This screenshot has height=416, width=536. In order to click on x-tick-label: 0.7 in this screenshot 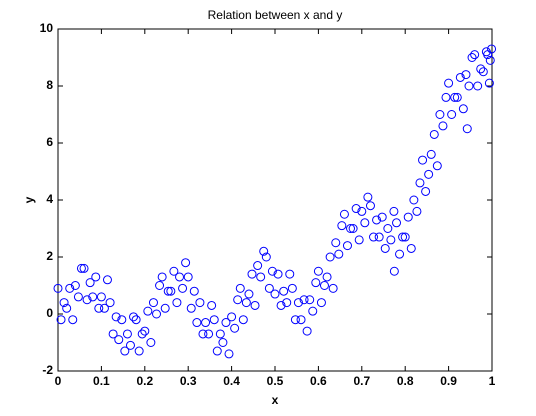, I will do `click(361, 381)`.